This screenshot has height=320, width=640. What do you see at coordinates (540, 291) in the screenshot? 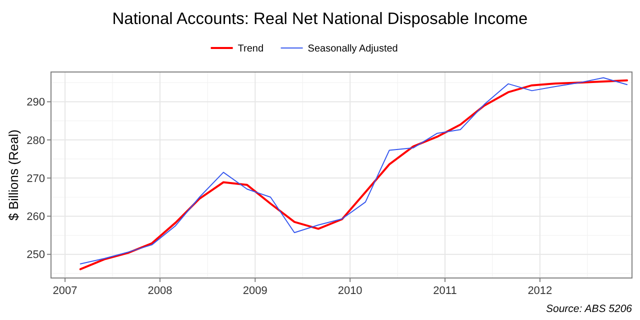
I see `x-tick-label: 2012` at bounding box center [540, 291].